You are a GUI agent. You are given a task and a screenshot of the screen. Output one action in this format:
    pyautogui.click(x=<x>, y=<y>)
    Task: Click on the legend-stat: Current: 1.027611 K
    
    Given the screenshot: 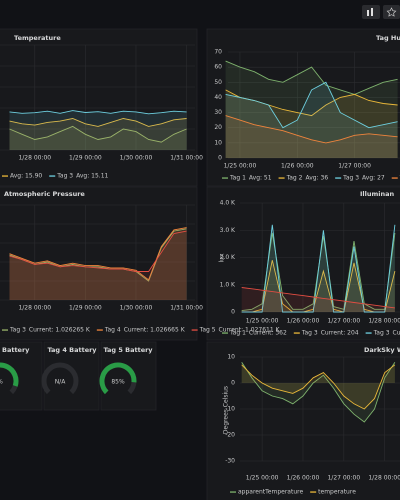 What is the action you would take?
    pyautogui.click(x=250, y=330)
    